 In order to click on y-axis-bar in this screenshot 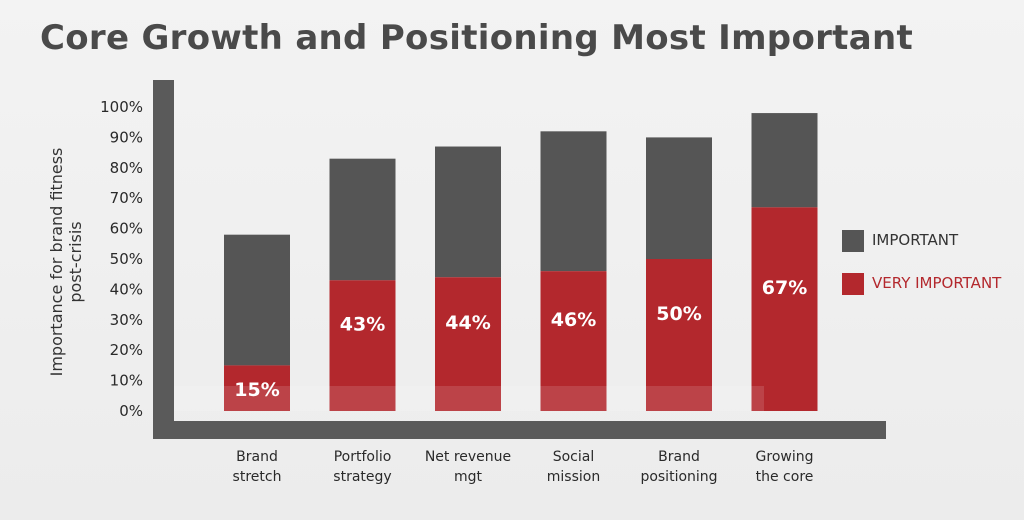, I will do `click(163, 258)`.